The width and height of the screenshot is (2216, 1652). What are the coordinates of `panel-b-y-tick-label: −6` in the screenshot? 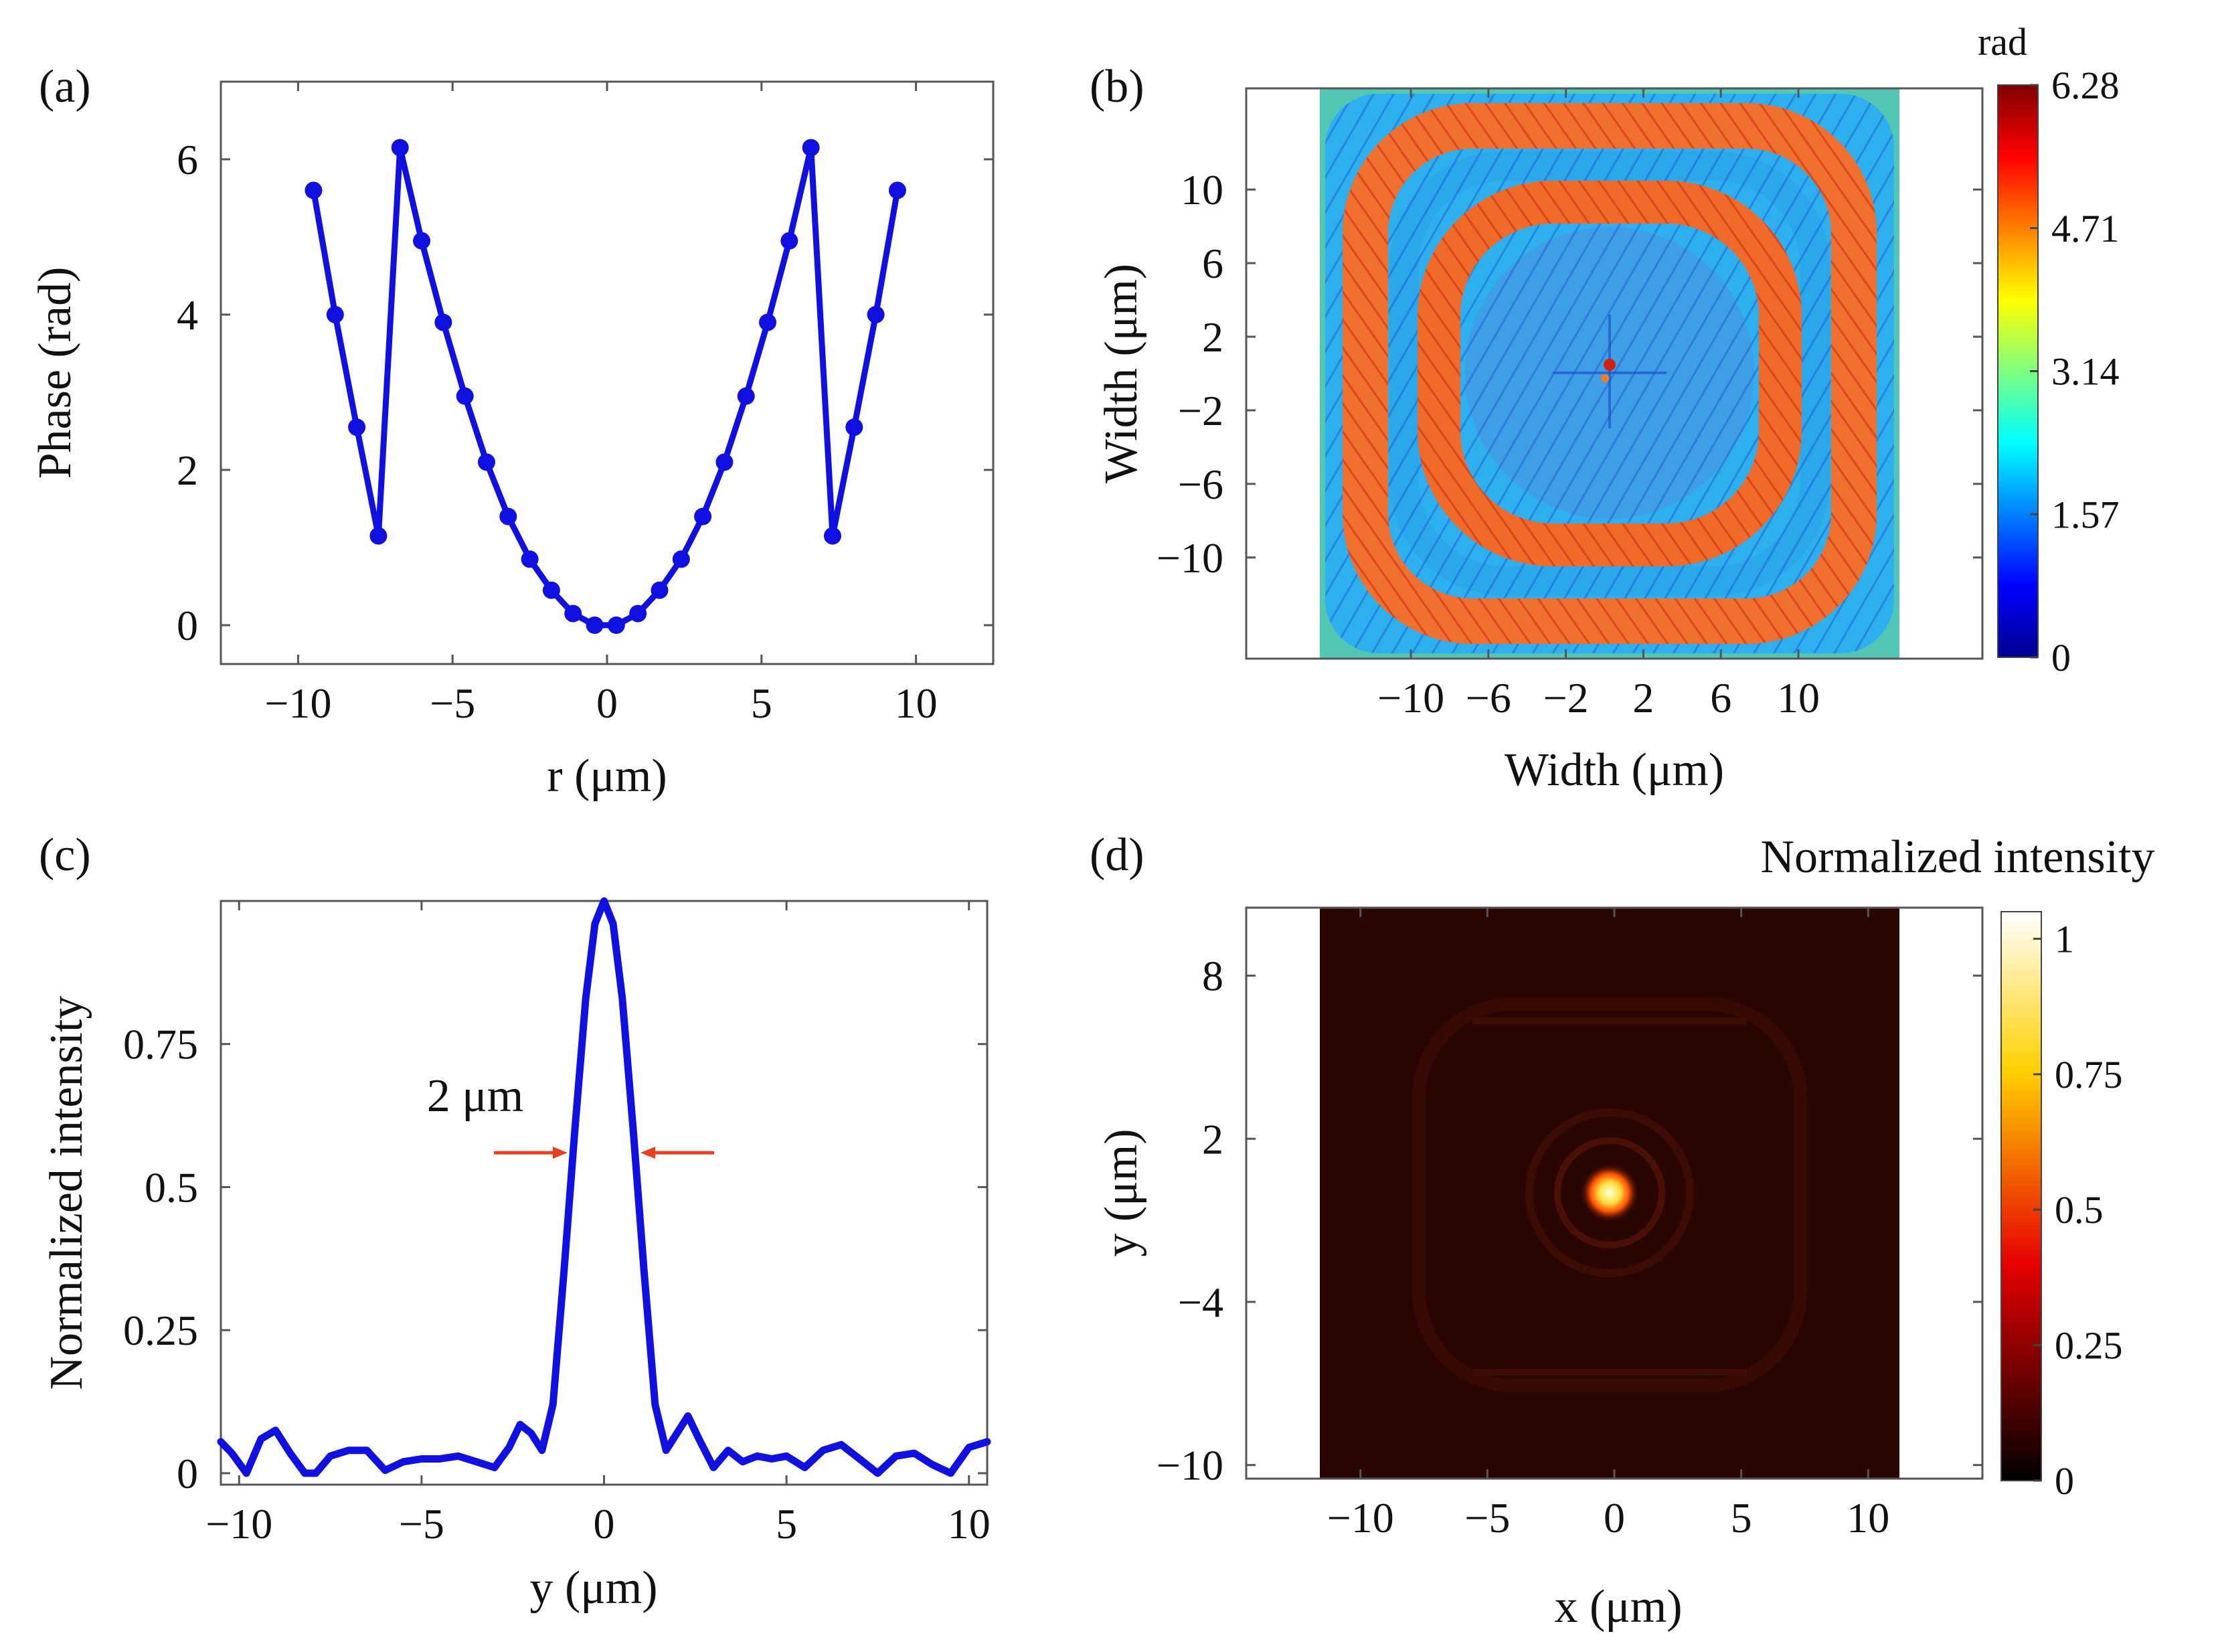 It's located at (1200, 485).